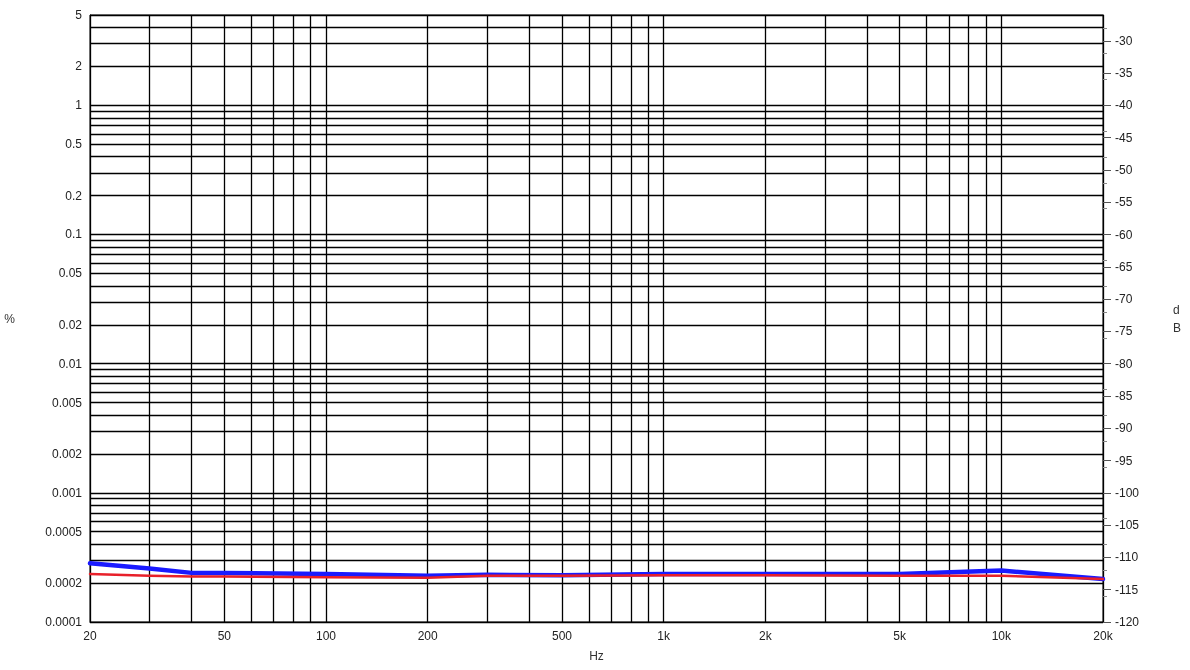 This screenshot has height=670, width=1190. Describe the element at coordinates (79, 66) in the screenshot. I see `y-tick-label: 2` at that location.